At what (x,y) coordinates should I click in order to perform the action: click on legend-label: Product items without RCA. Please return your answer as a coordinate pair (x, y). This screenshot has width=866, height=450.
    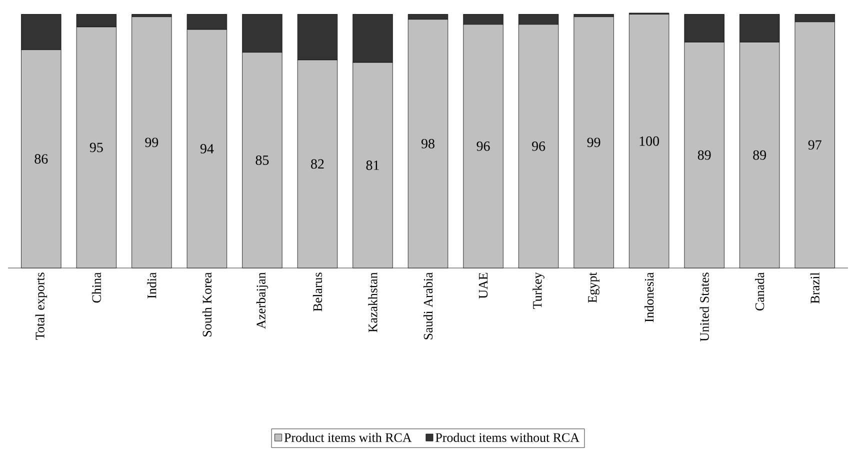
    Looking at the image, I should click on (508, 437).